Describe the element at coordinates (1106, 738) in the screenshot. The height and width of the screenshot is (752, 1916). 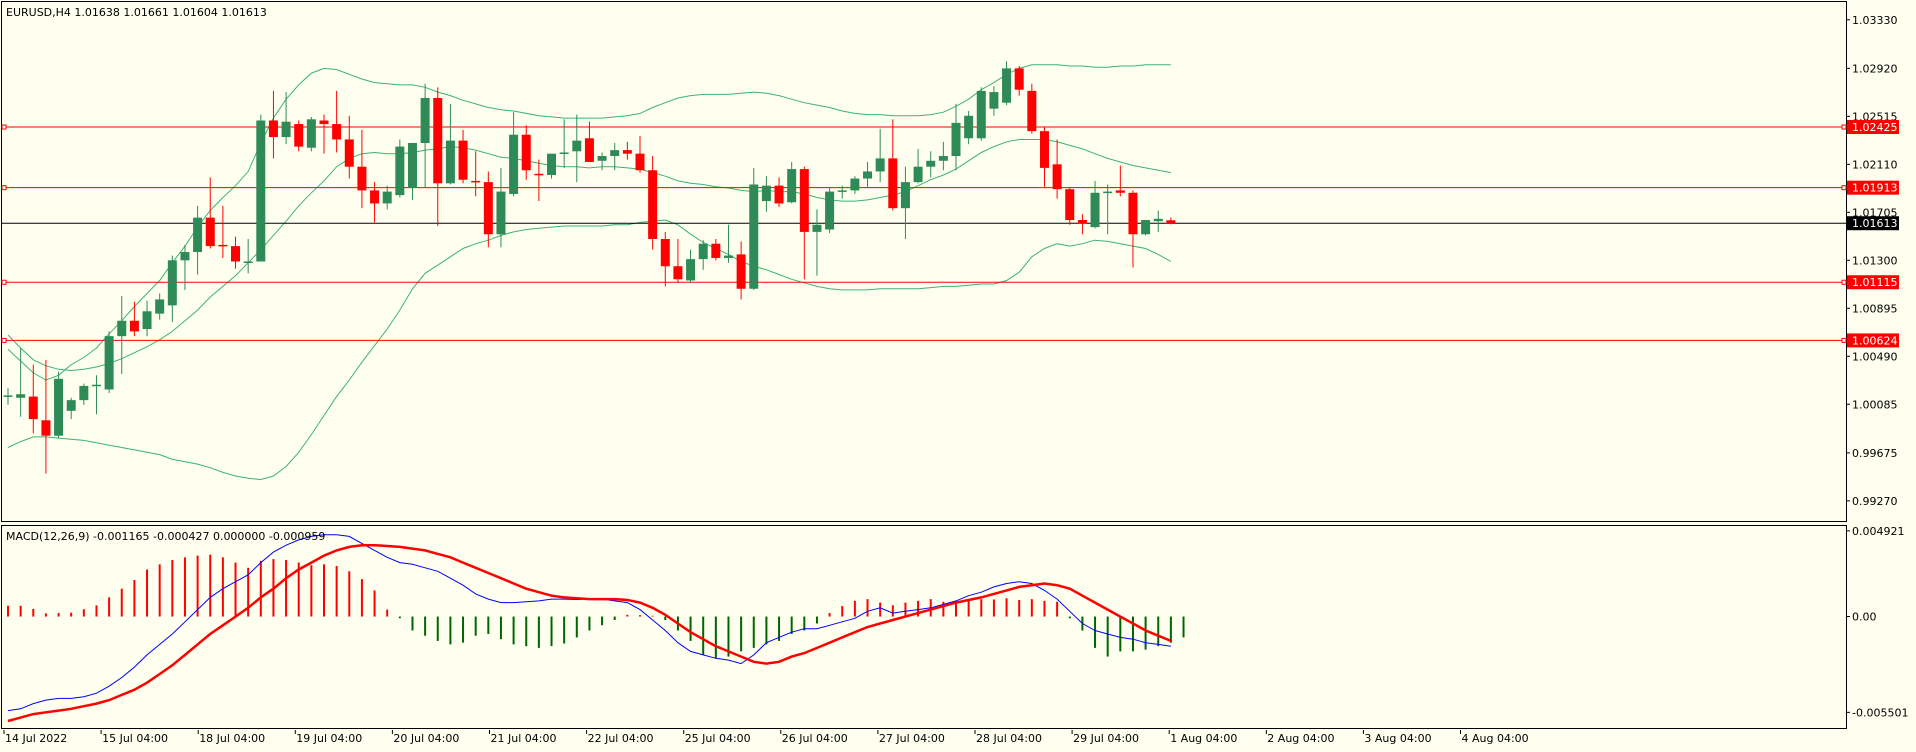
I see `time-tick-label: 29 Jul 04:00` at that location.